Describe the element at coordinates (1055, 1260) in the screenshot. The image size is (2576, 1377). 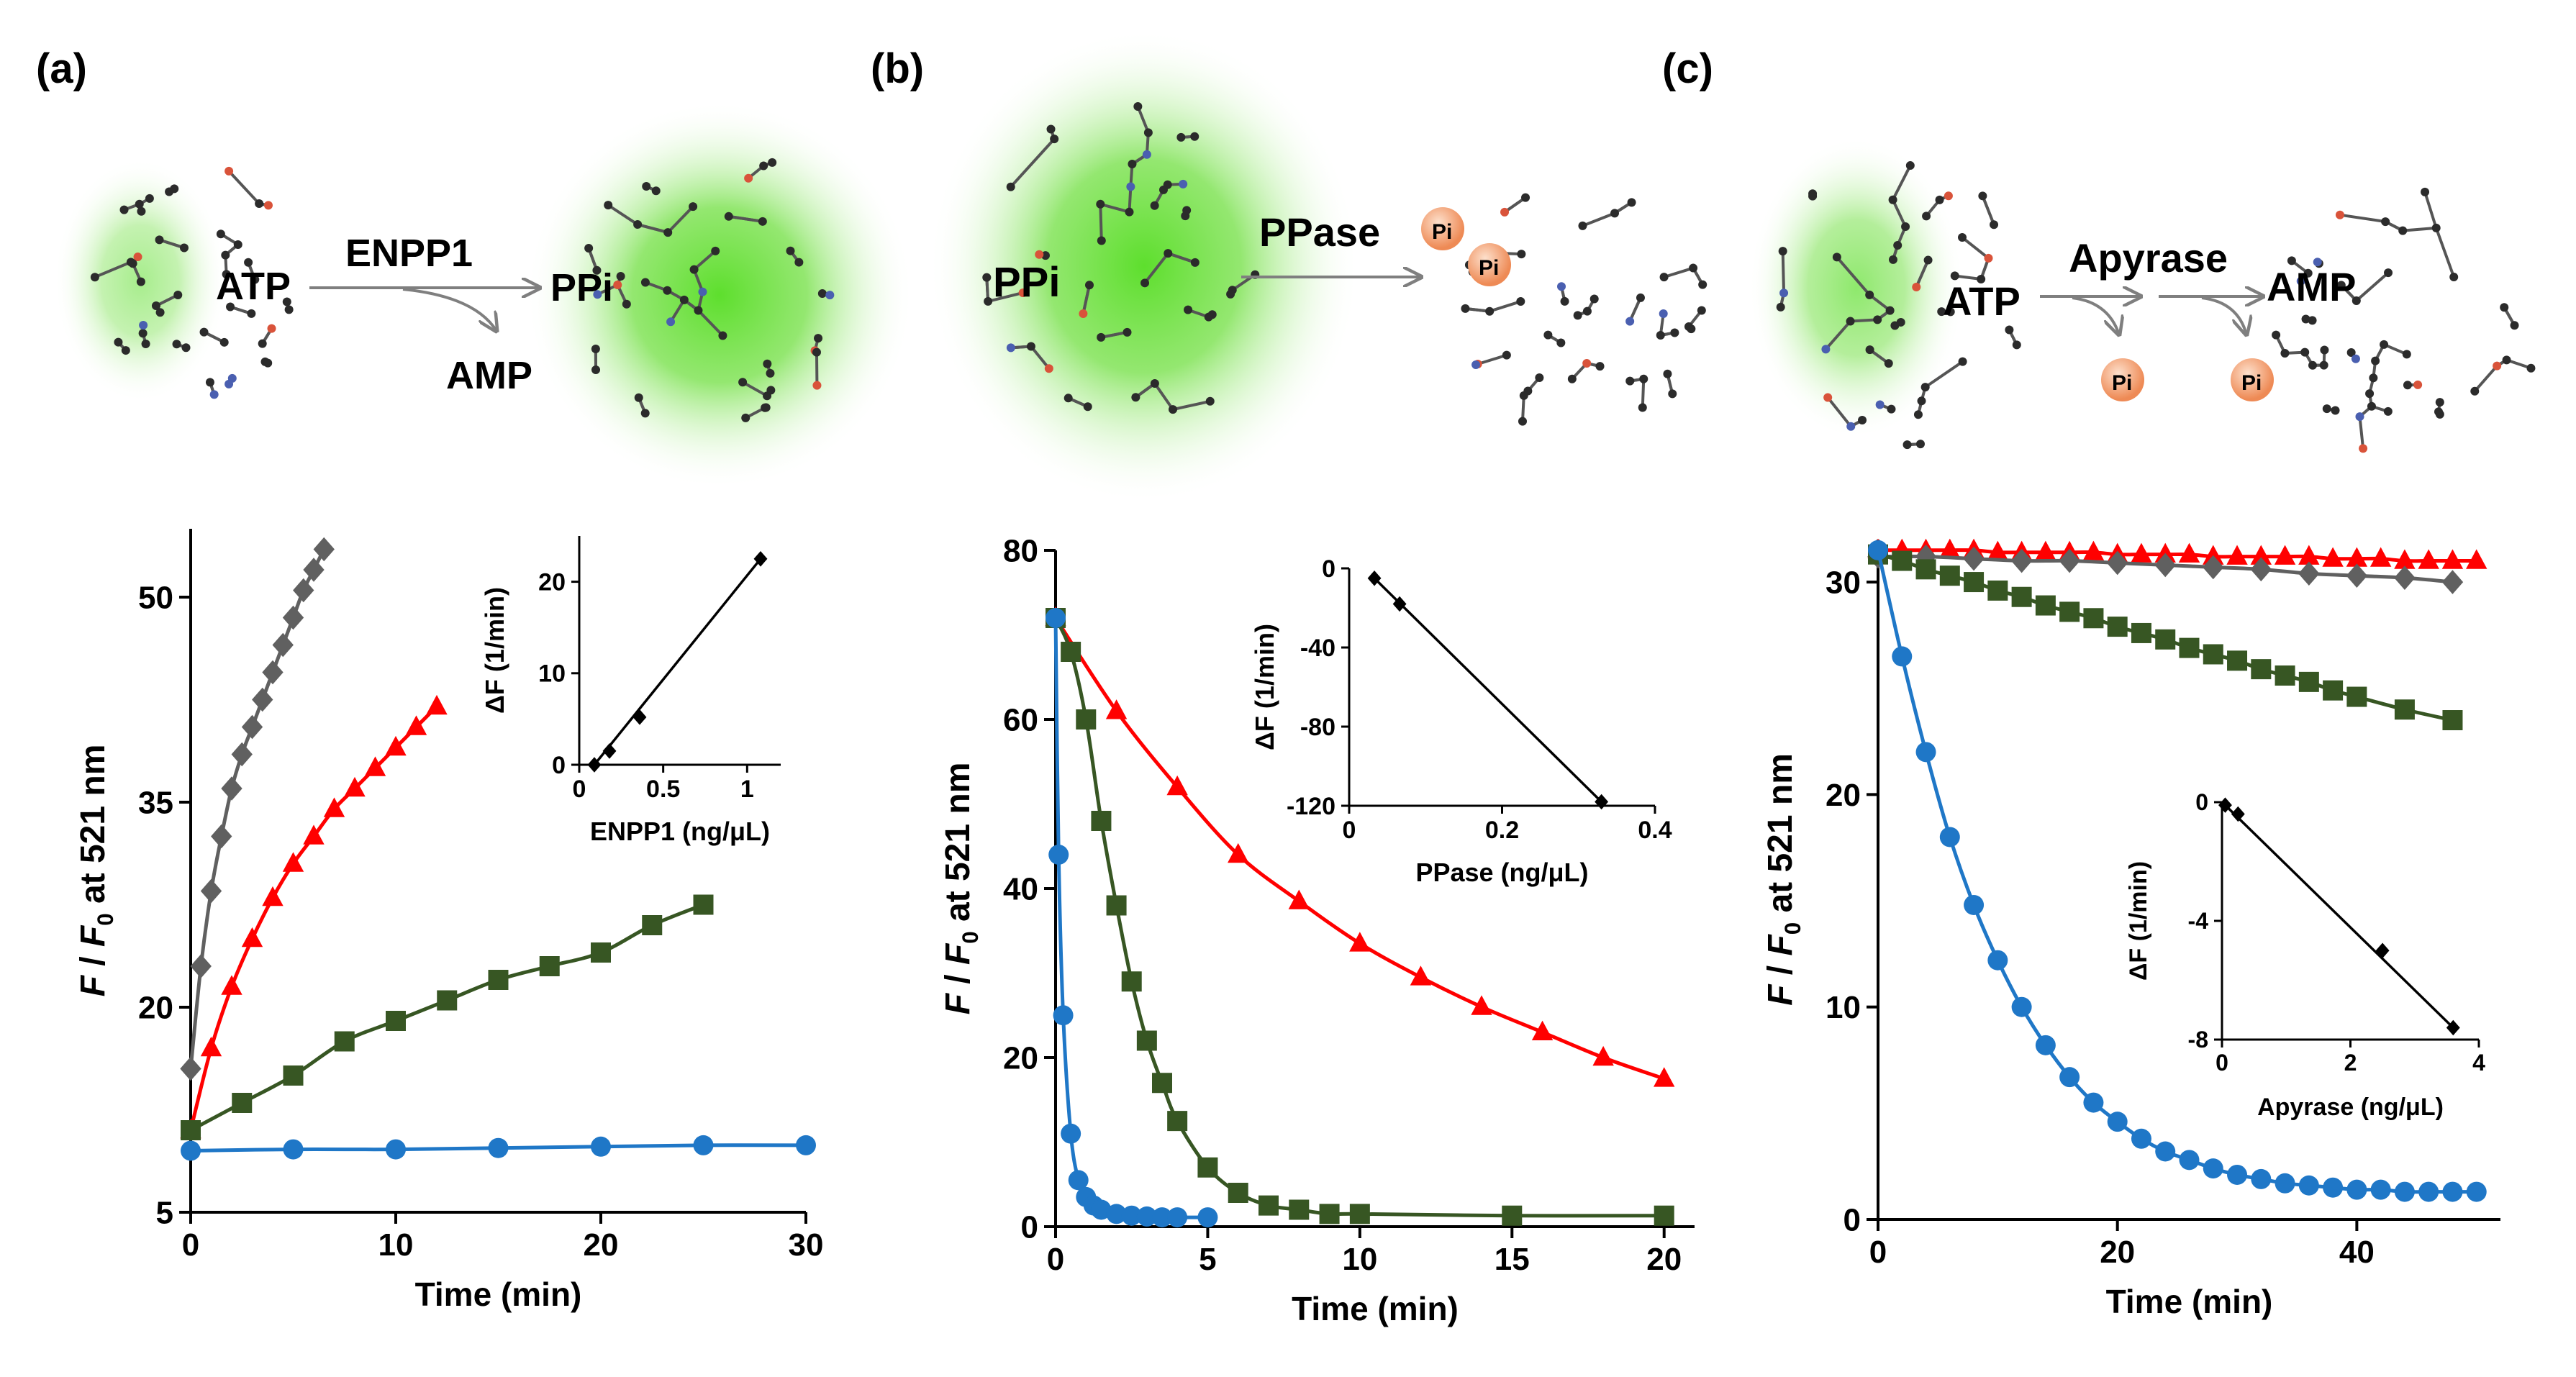
I see `x-tick-label: 0` at that location.